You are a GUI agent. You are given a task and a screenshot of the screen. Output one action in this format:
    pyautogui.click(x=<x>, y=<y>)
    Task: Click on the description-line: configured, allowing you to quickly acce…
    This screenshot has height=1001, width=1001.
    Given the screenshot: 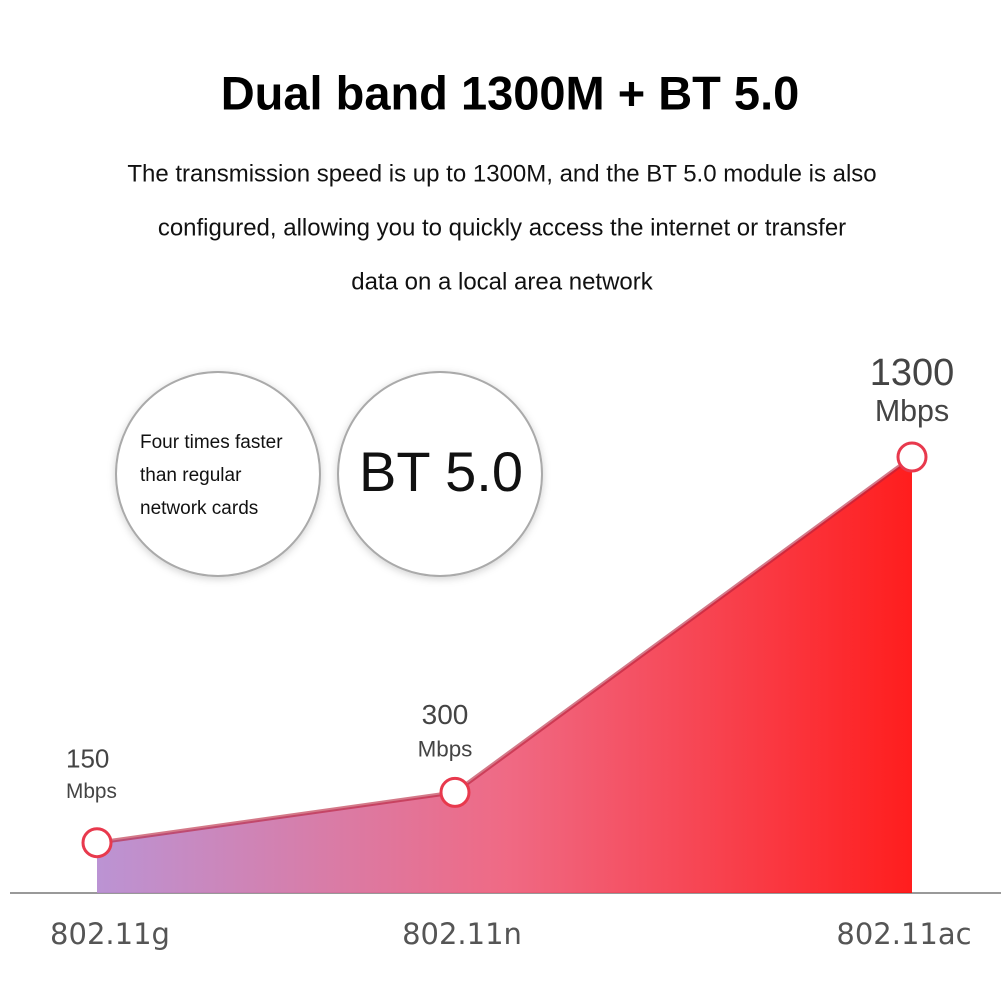 What is the action you would take?
    pyautogui.click(x=502, y=227)
    